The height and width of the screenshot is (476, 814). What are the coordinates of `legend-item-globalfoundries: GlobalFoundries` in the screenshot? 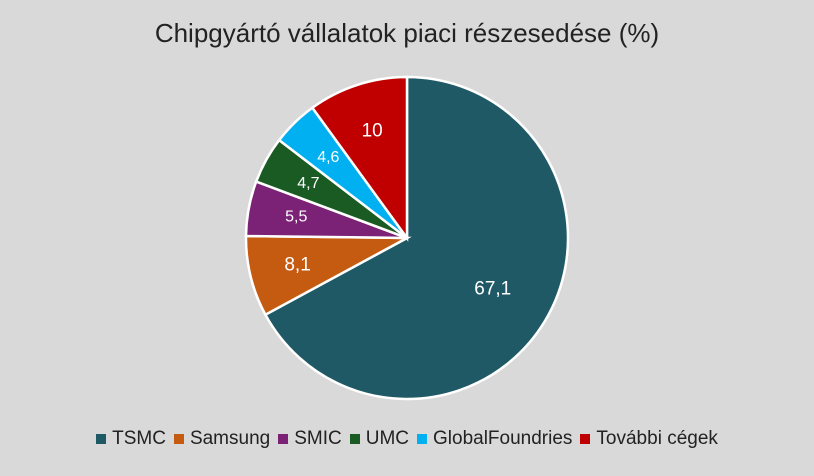 It's located at (494, 439).